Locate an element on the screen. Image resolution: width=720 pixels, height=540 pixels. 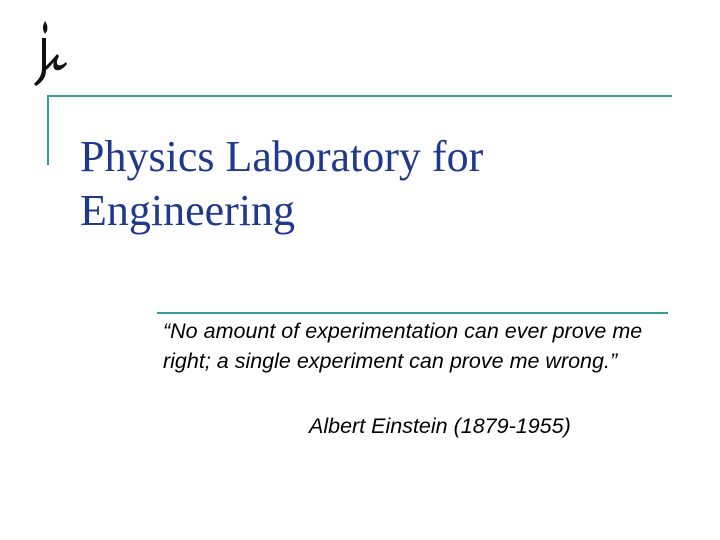
calligraphic-logo-icon is located at coordinates (50, 53).